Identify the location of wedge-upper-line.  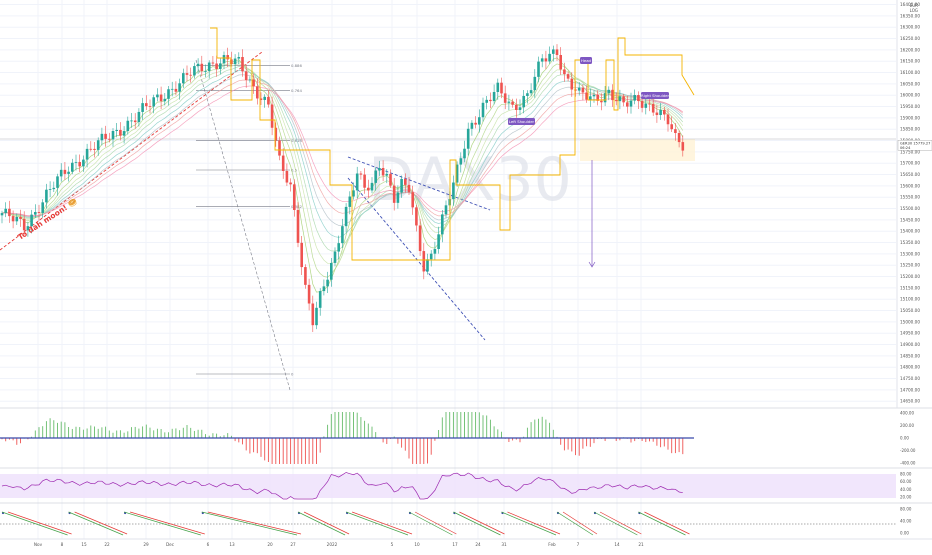
(419, 183).